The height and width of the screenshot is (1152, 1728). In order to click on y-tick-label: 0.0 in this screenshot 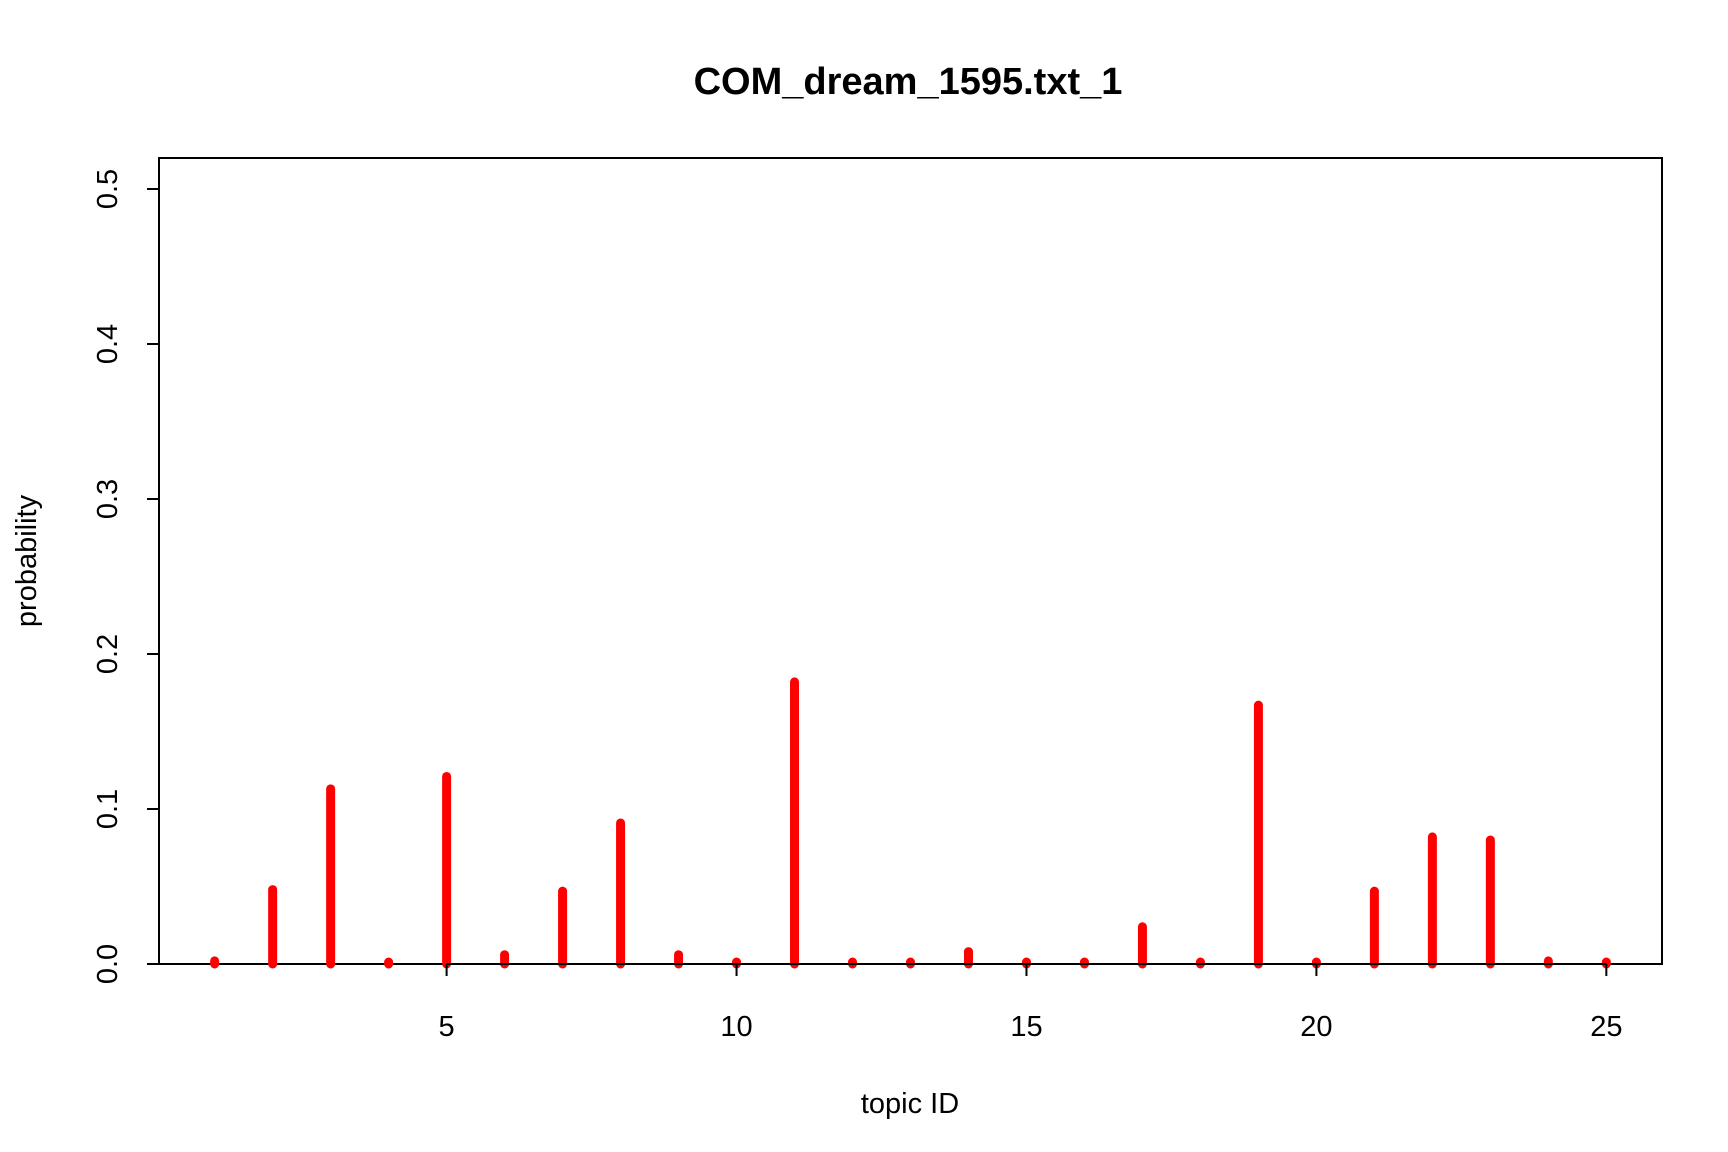, I will do `click(108, 964)`.